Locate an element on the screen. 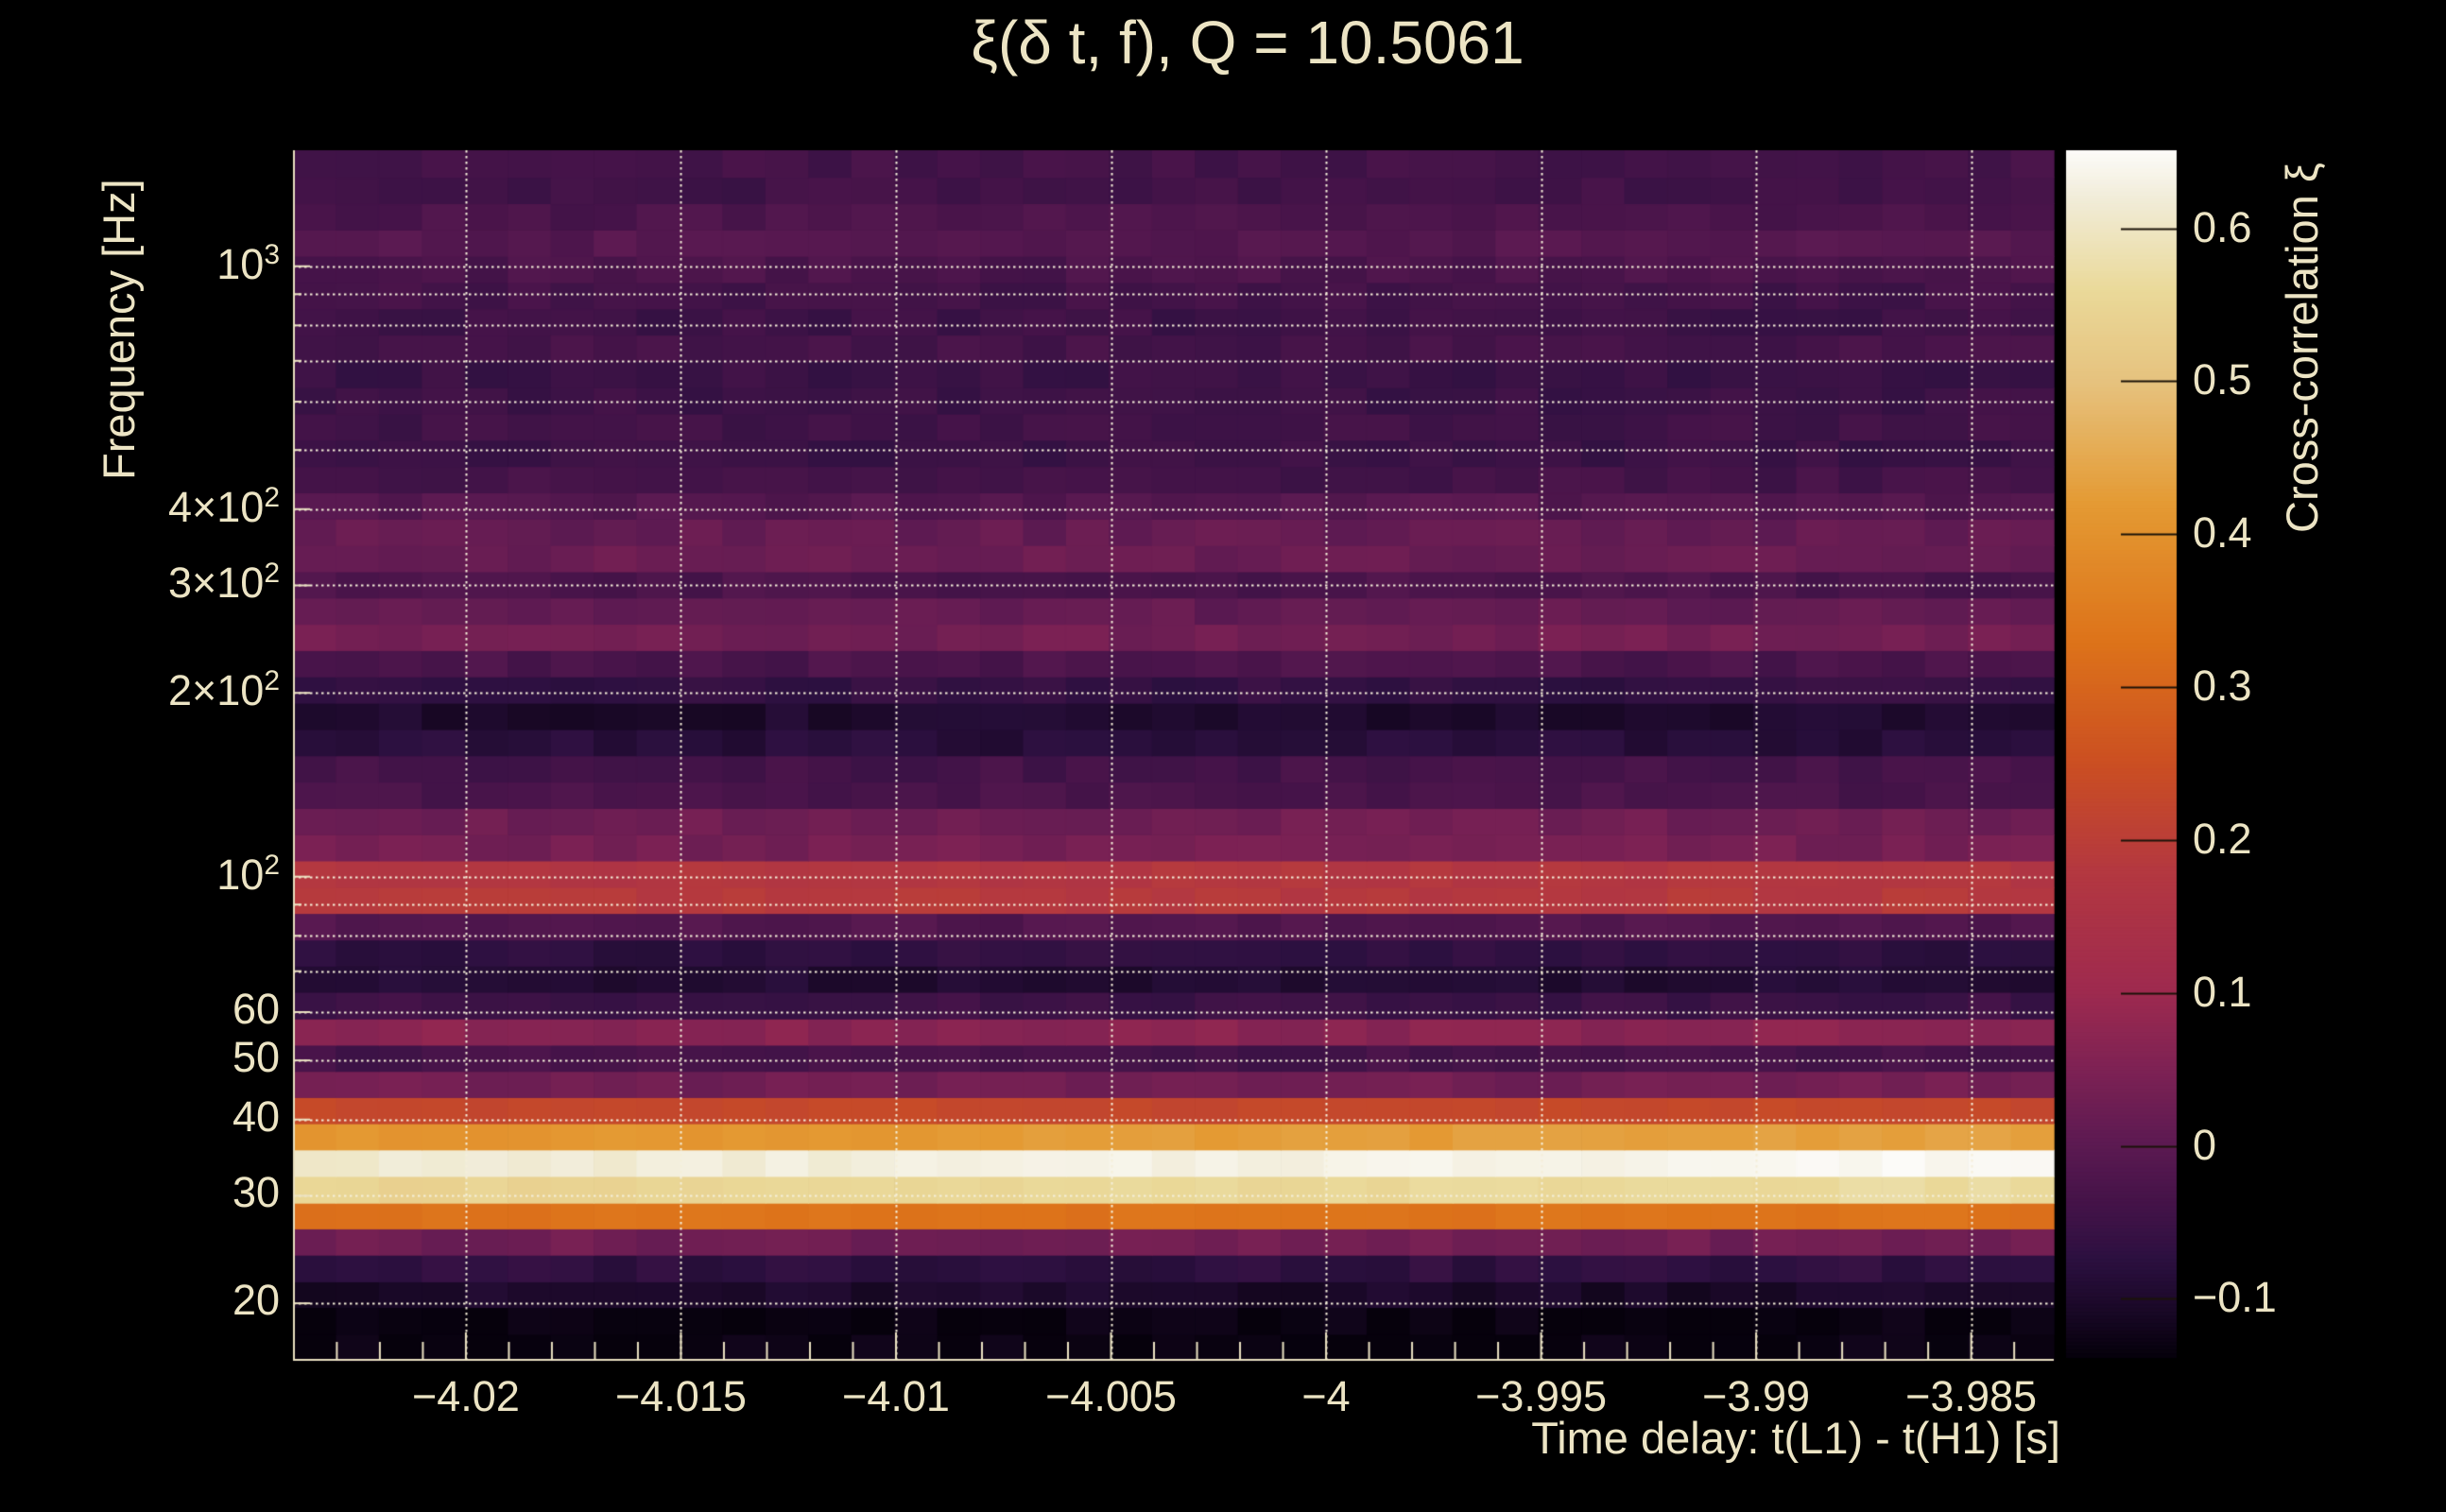  x-tick-label: −4 is located at coordinates (1326, 1396).